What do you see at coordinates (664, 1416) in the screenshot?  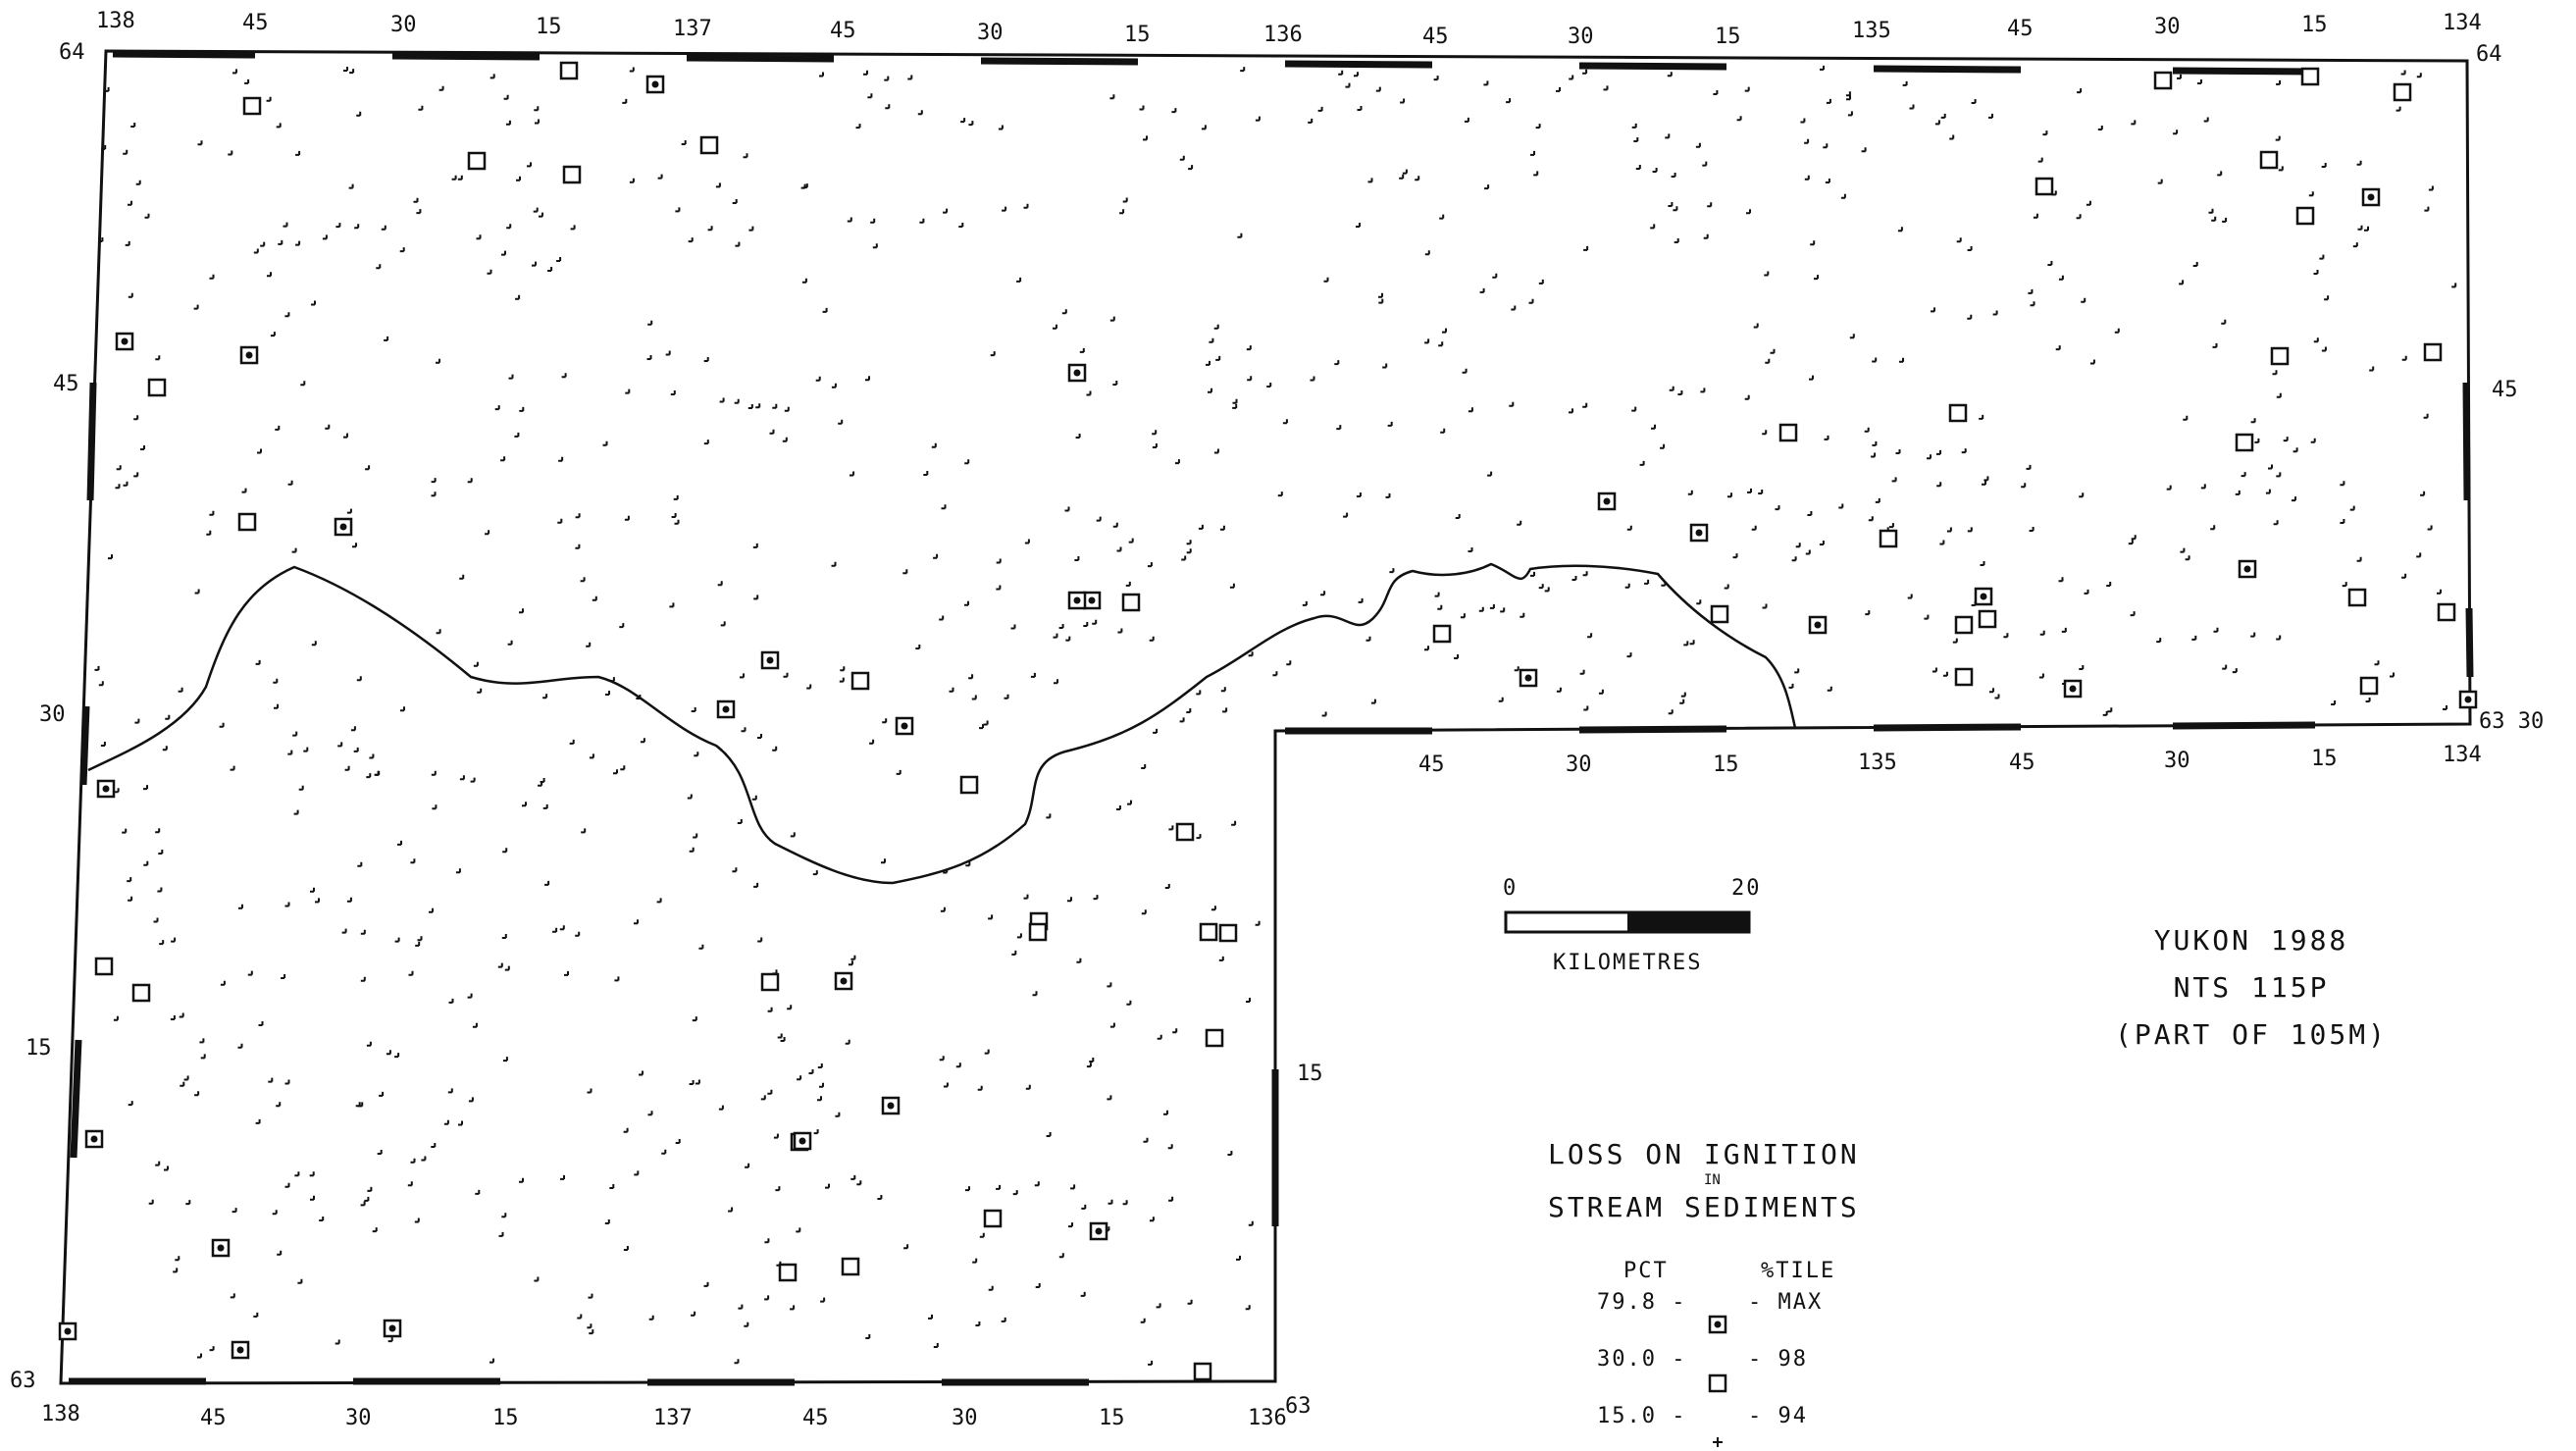 I see `bottom-axis-labels: 138 45 30 15 137 45 30 15 136` at bounding box center [664, 1416].